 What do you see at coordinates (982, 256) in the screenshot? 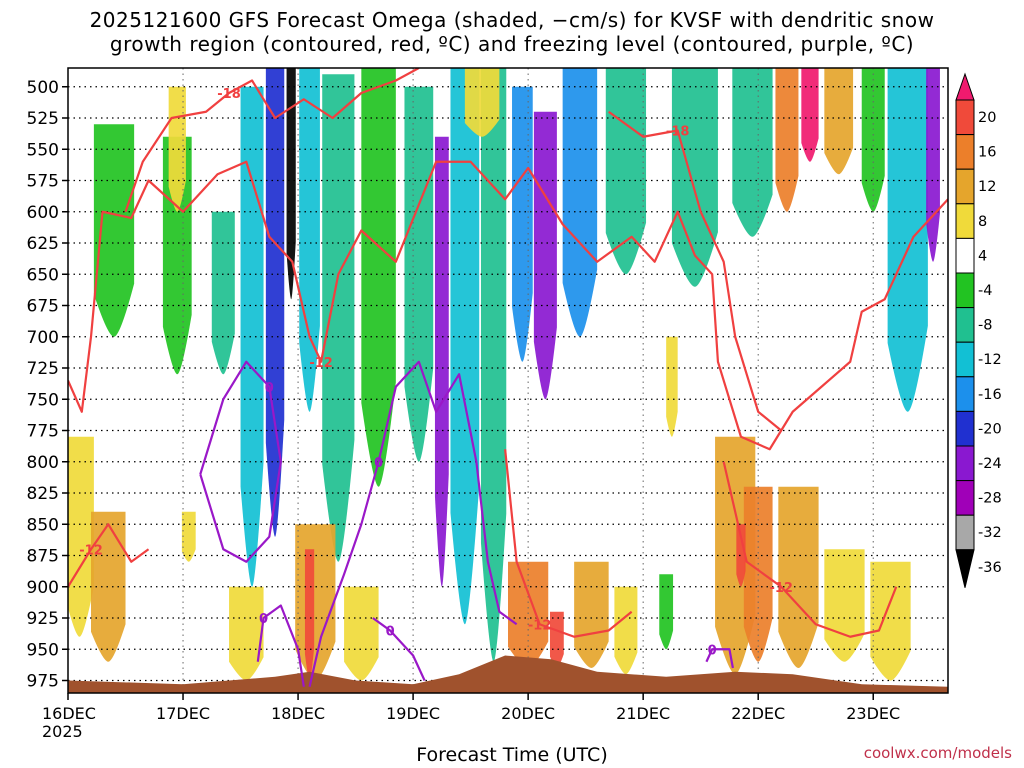
I see `colorbar-label: 4` at bounding box center [982, 256].